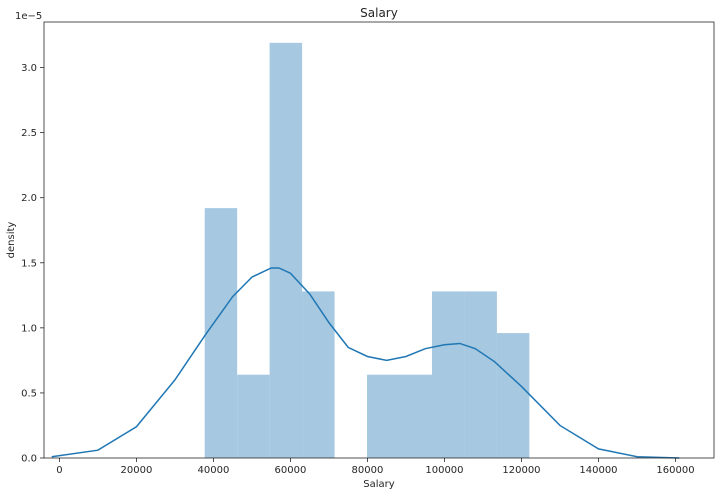 This screenshot has height=496, width=720. Describe the element at coordinates (11, 240) in the screenshot. I see `y-axis-label: density` at that location.